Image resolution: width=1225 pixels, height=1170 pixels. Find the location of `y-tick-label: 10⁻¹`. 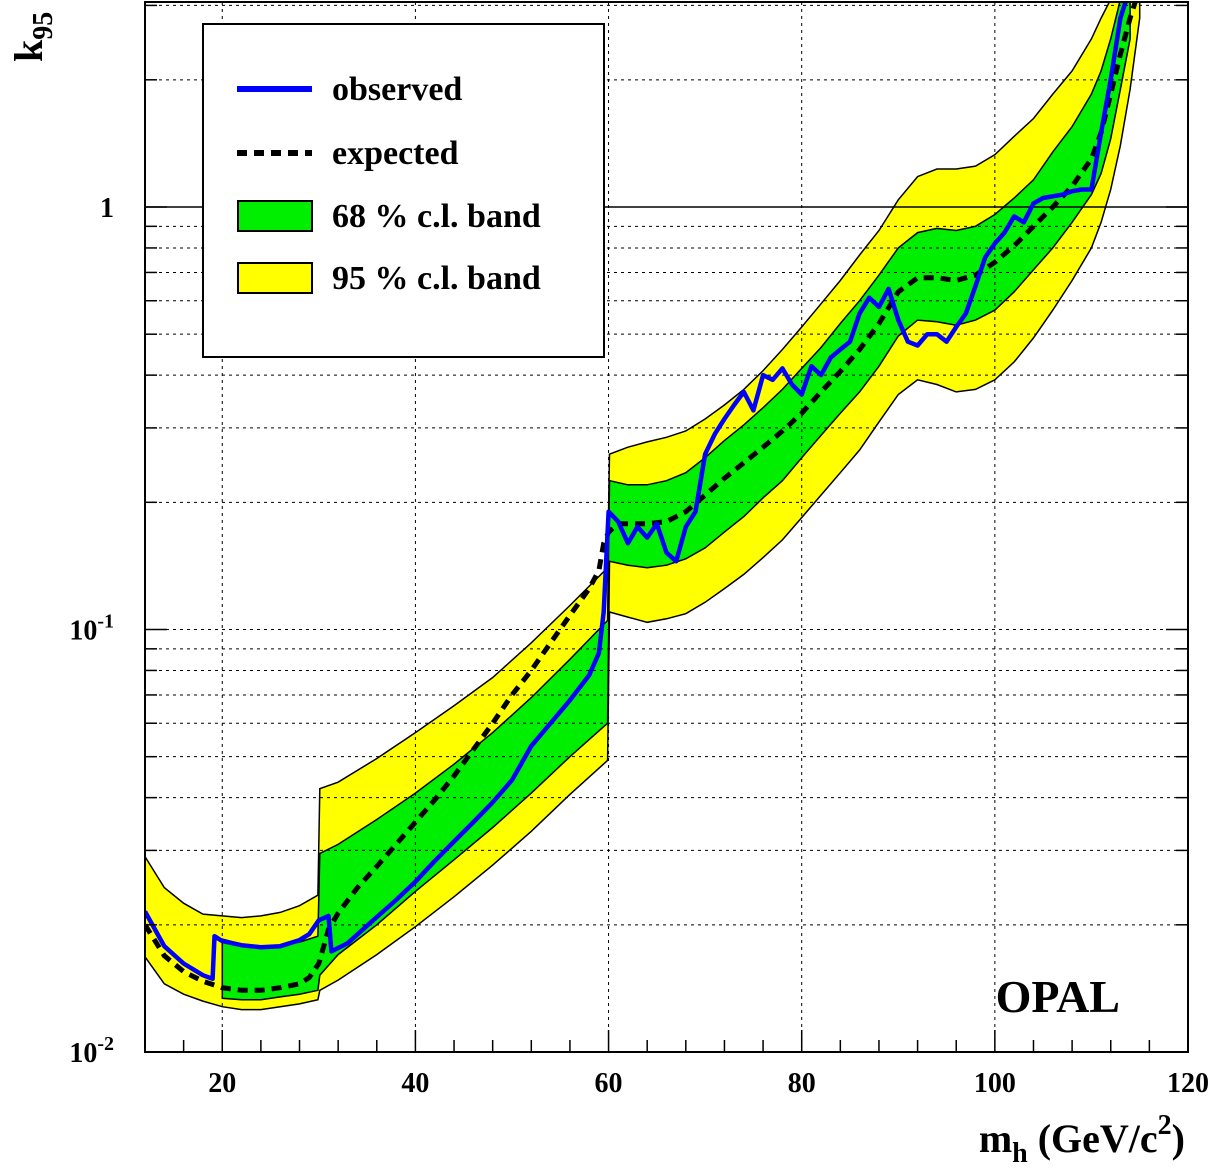

y-tick-label: 10⁻¹ is located at coordinates (91, 629).